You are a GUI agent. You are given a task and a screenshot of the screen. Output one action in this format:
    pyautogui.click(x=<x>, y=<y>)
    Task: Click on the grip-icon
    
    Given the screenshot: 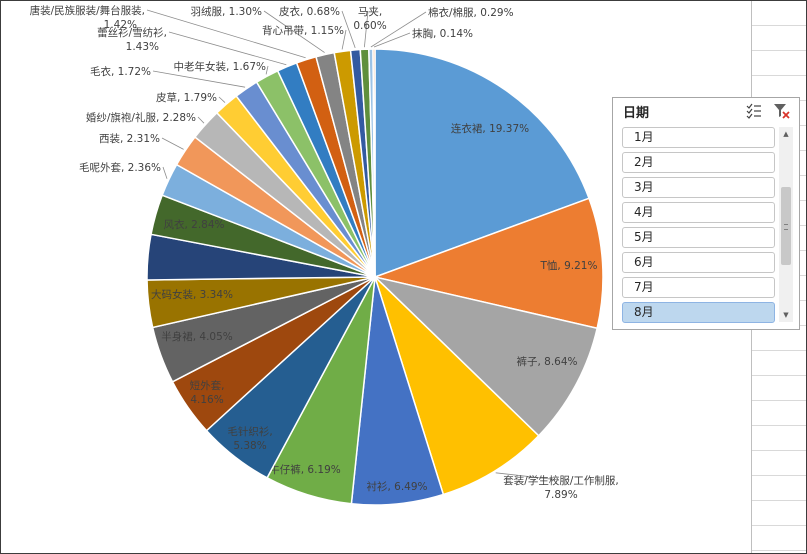 What is the action you would take?
    pyautogui.click(x=786, y=227)
    